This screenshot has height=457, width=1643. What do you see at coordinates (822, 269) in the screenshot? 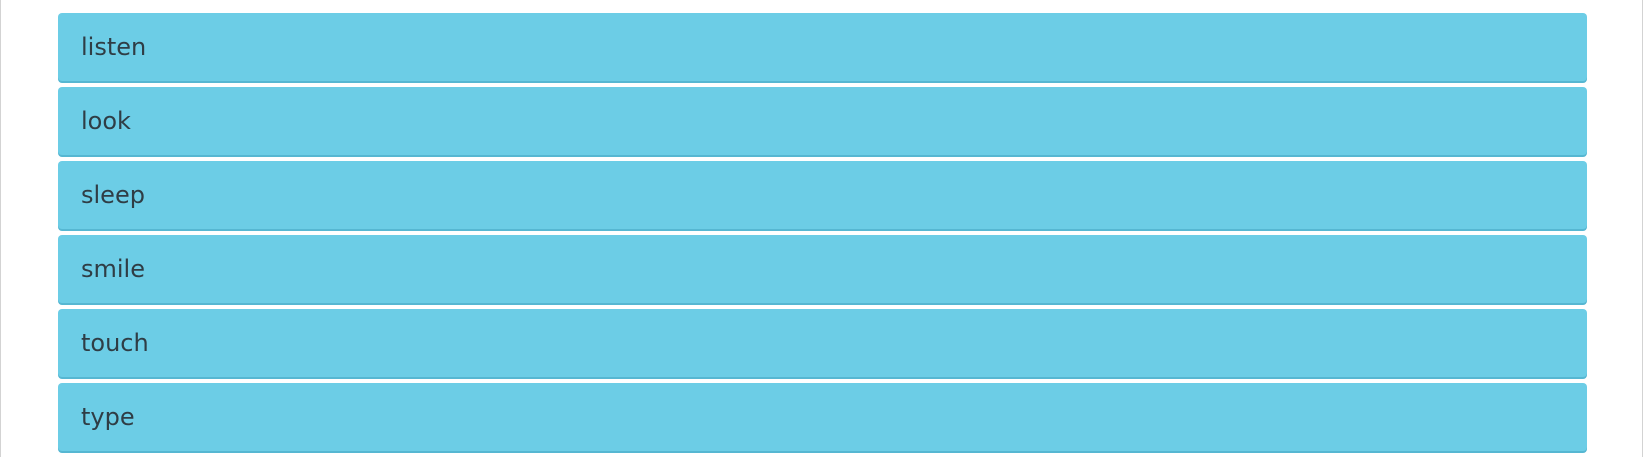
I see `option-item-smile: smile` at bounding box center [822, 269].